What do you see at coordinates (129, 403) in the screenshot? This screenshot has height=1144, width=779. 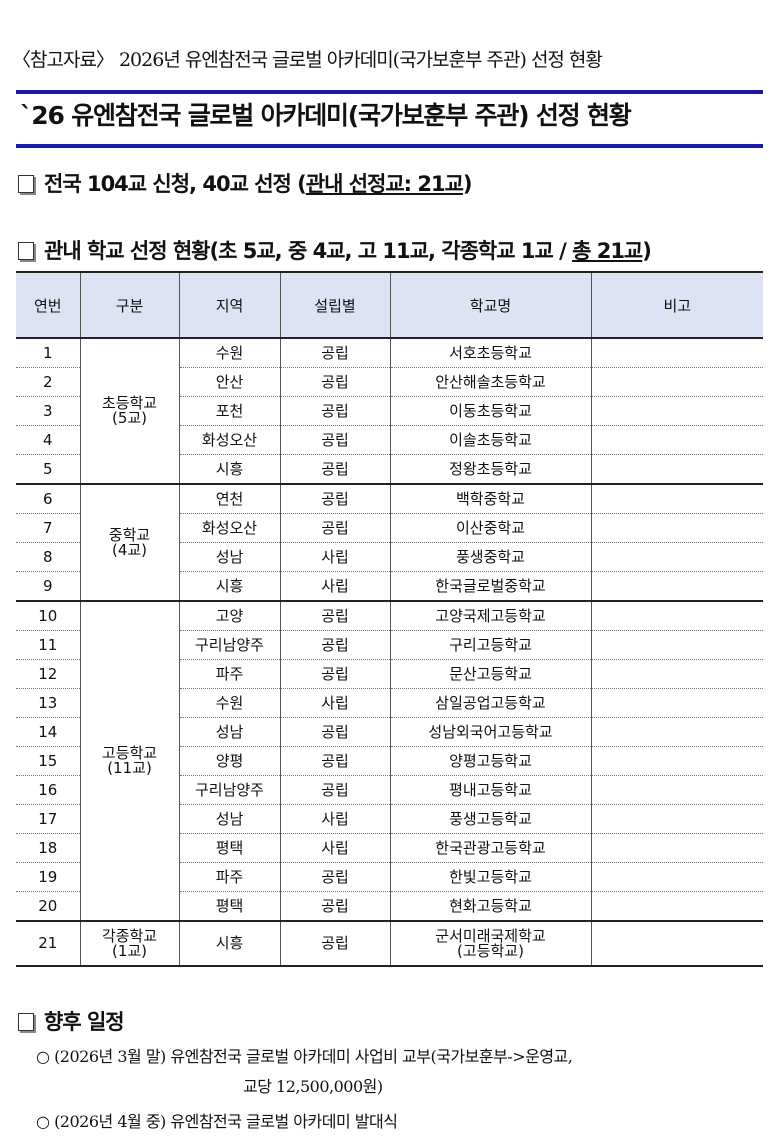 I see `category-label: 초등학교` at bounding box center [129, 403].